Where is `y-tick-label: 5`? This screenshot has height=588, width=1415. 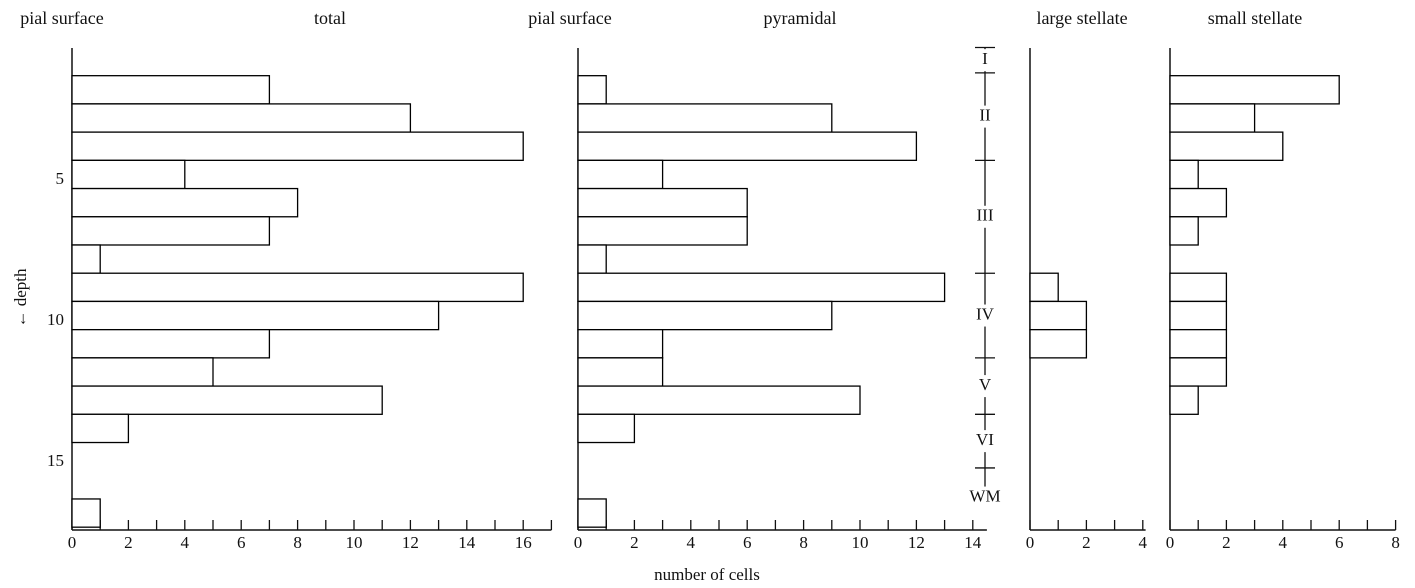 y-tick-label: 5 is located at coordinates (60, 178).